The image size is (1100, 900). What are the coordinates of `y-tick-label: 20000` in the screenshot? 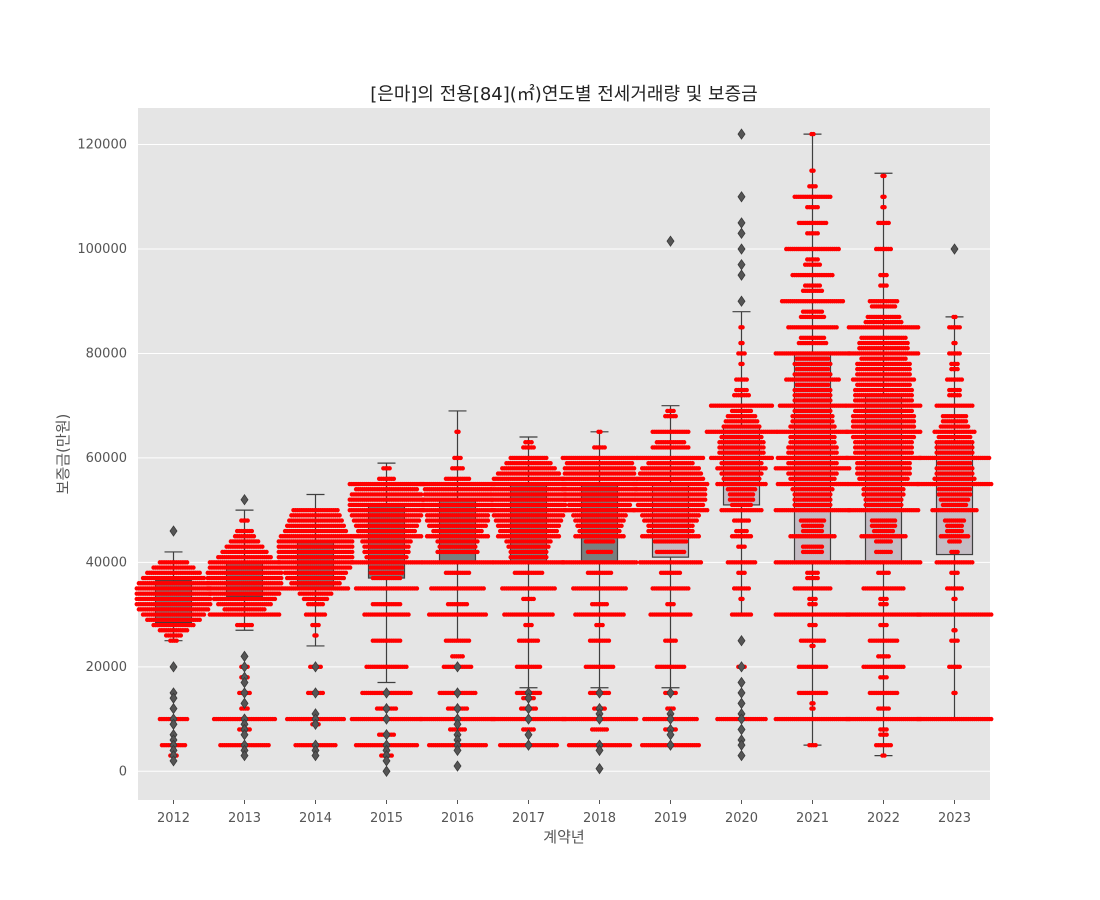 It's located at (106, 667).